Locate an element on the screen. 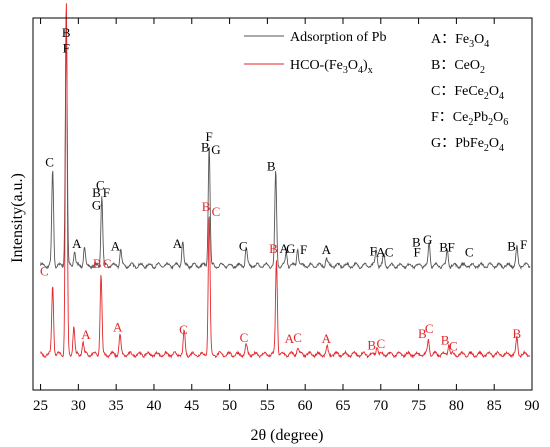  bottom-peak-label-10: A is located at coordinates (290, 338).